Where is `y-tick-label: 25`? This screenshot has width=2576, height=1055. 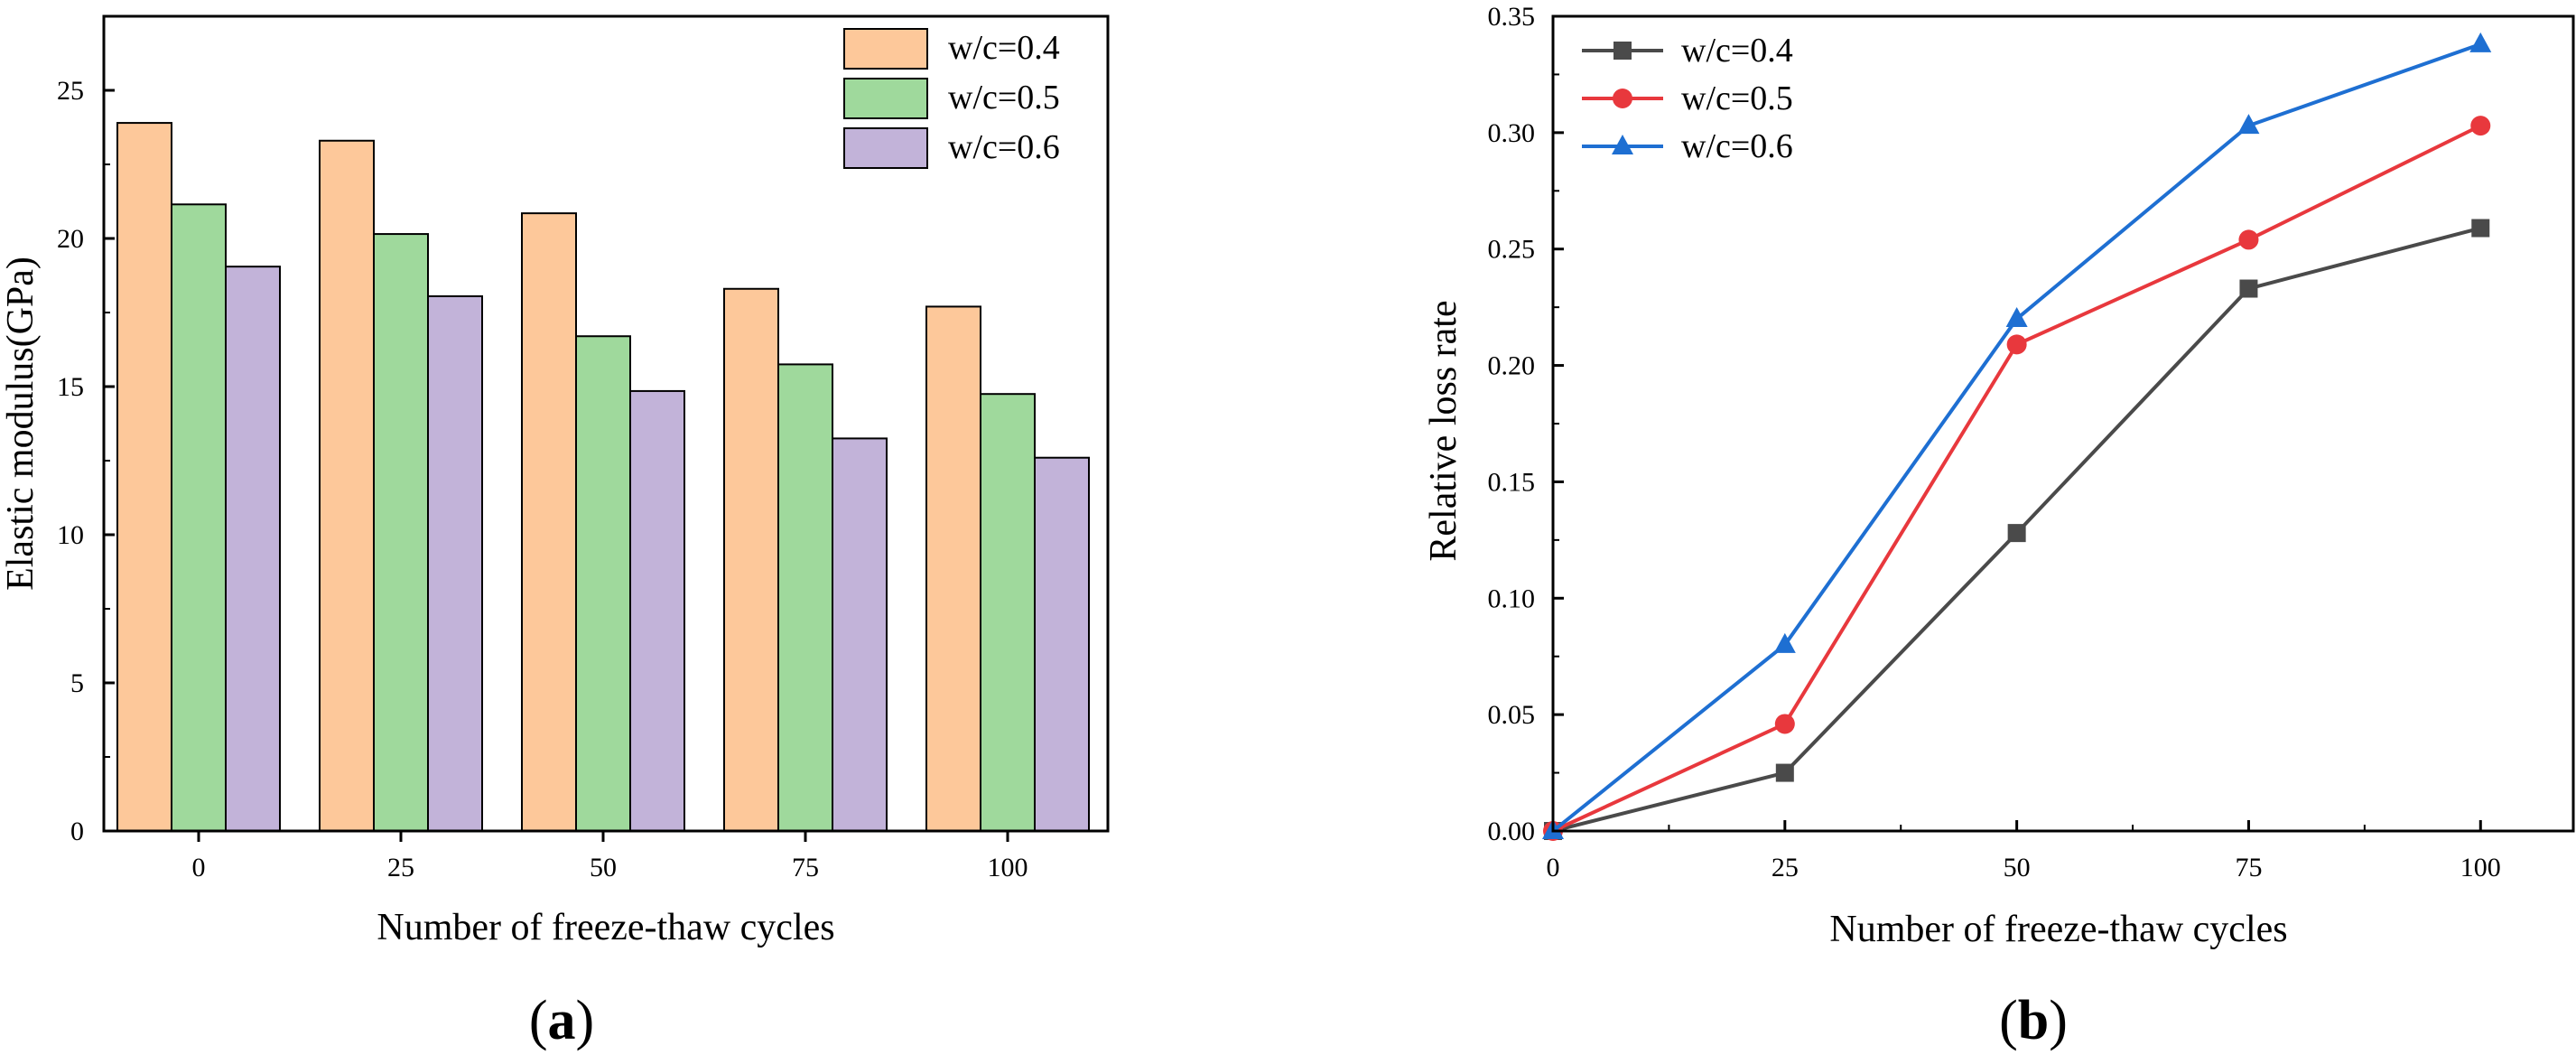 y-tick-label: 25 is located at coordinates (70, 91).